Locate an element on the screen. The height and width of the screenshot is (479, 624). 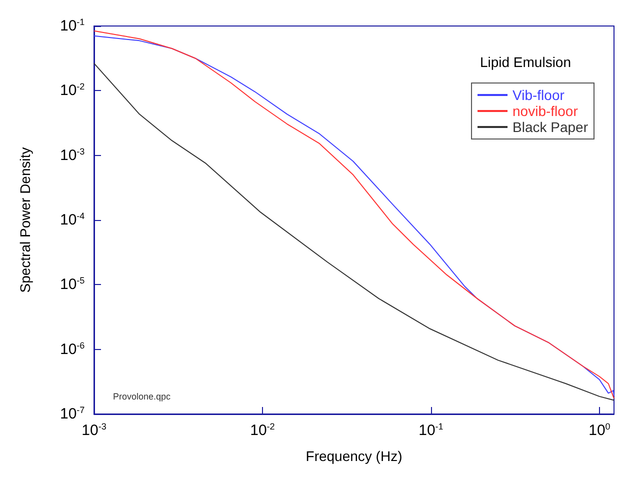
legend-label: Vib-floor is located at coordinates (538, 95).